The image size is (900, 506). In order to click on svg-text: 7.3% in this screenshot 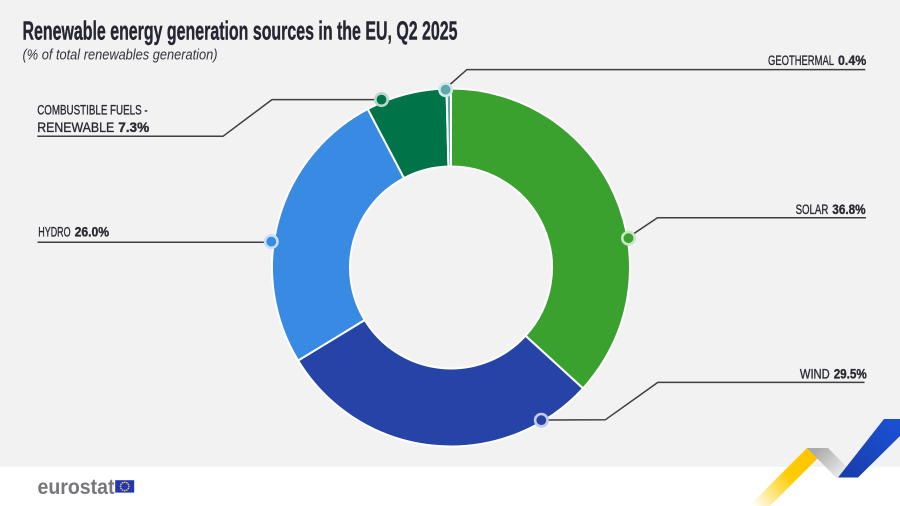, I will do `click(133, 128)`.